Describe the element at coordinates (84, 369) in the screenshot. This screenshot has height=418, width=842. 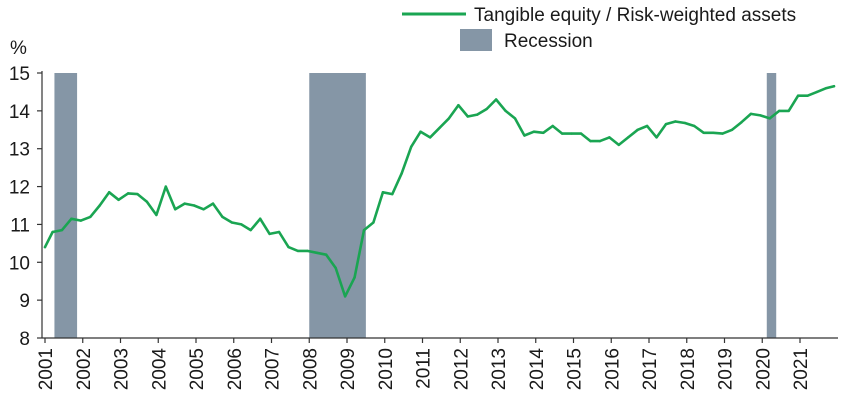
I see `x-tick-label: 2002` at that location.